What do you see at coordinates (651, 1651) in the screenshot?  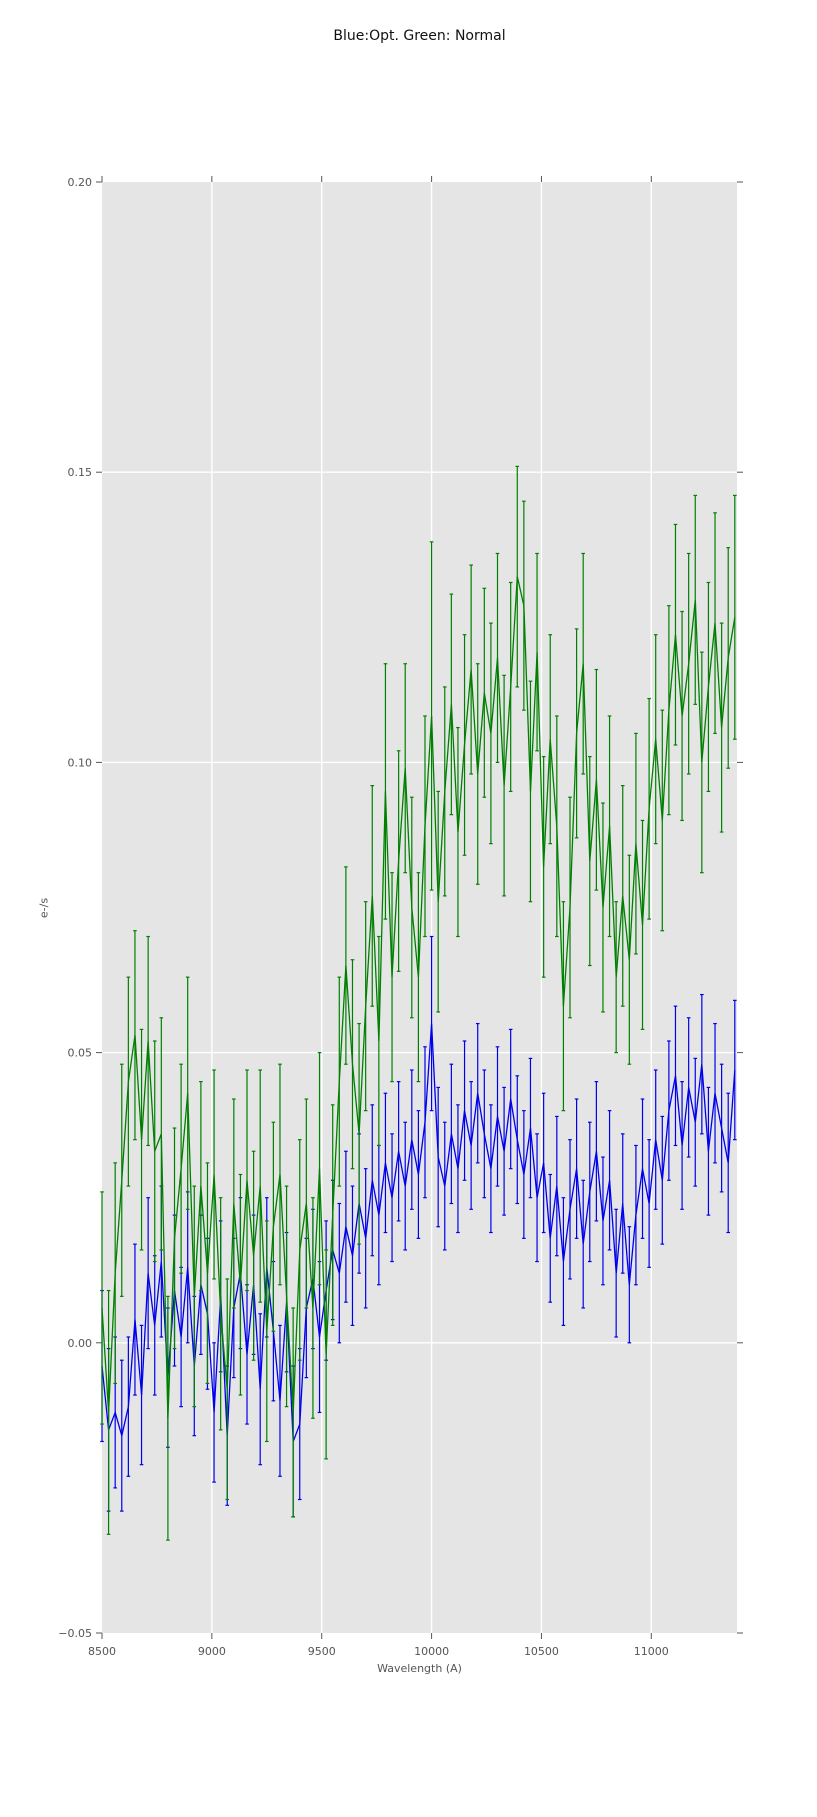 I see `x-tick-label: 11000` at bounding box center [651, 1651].